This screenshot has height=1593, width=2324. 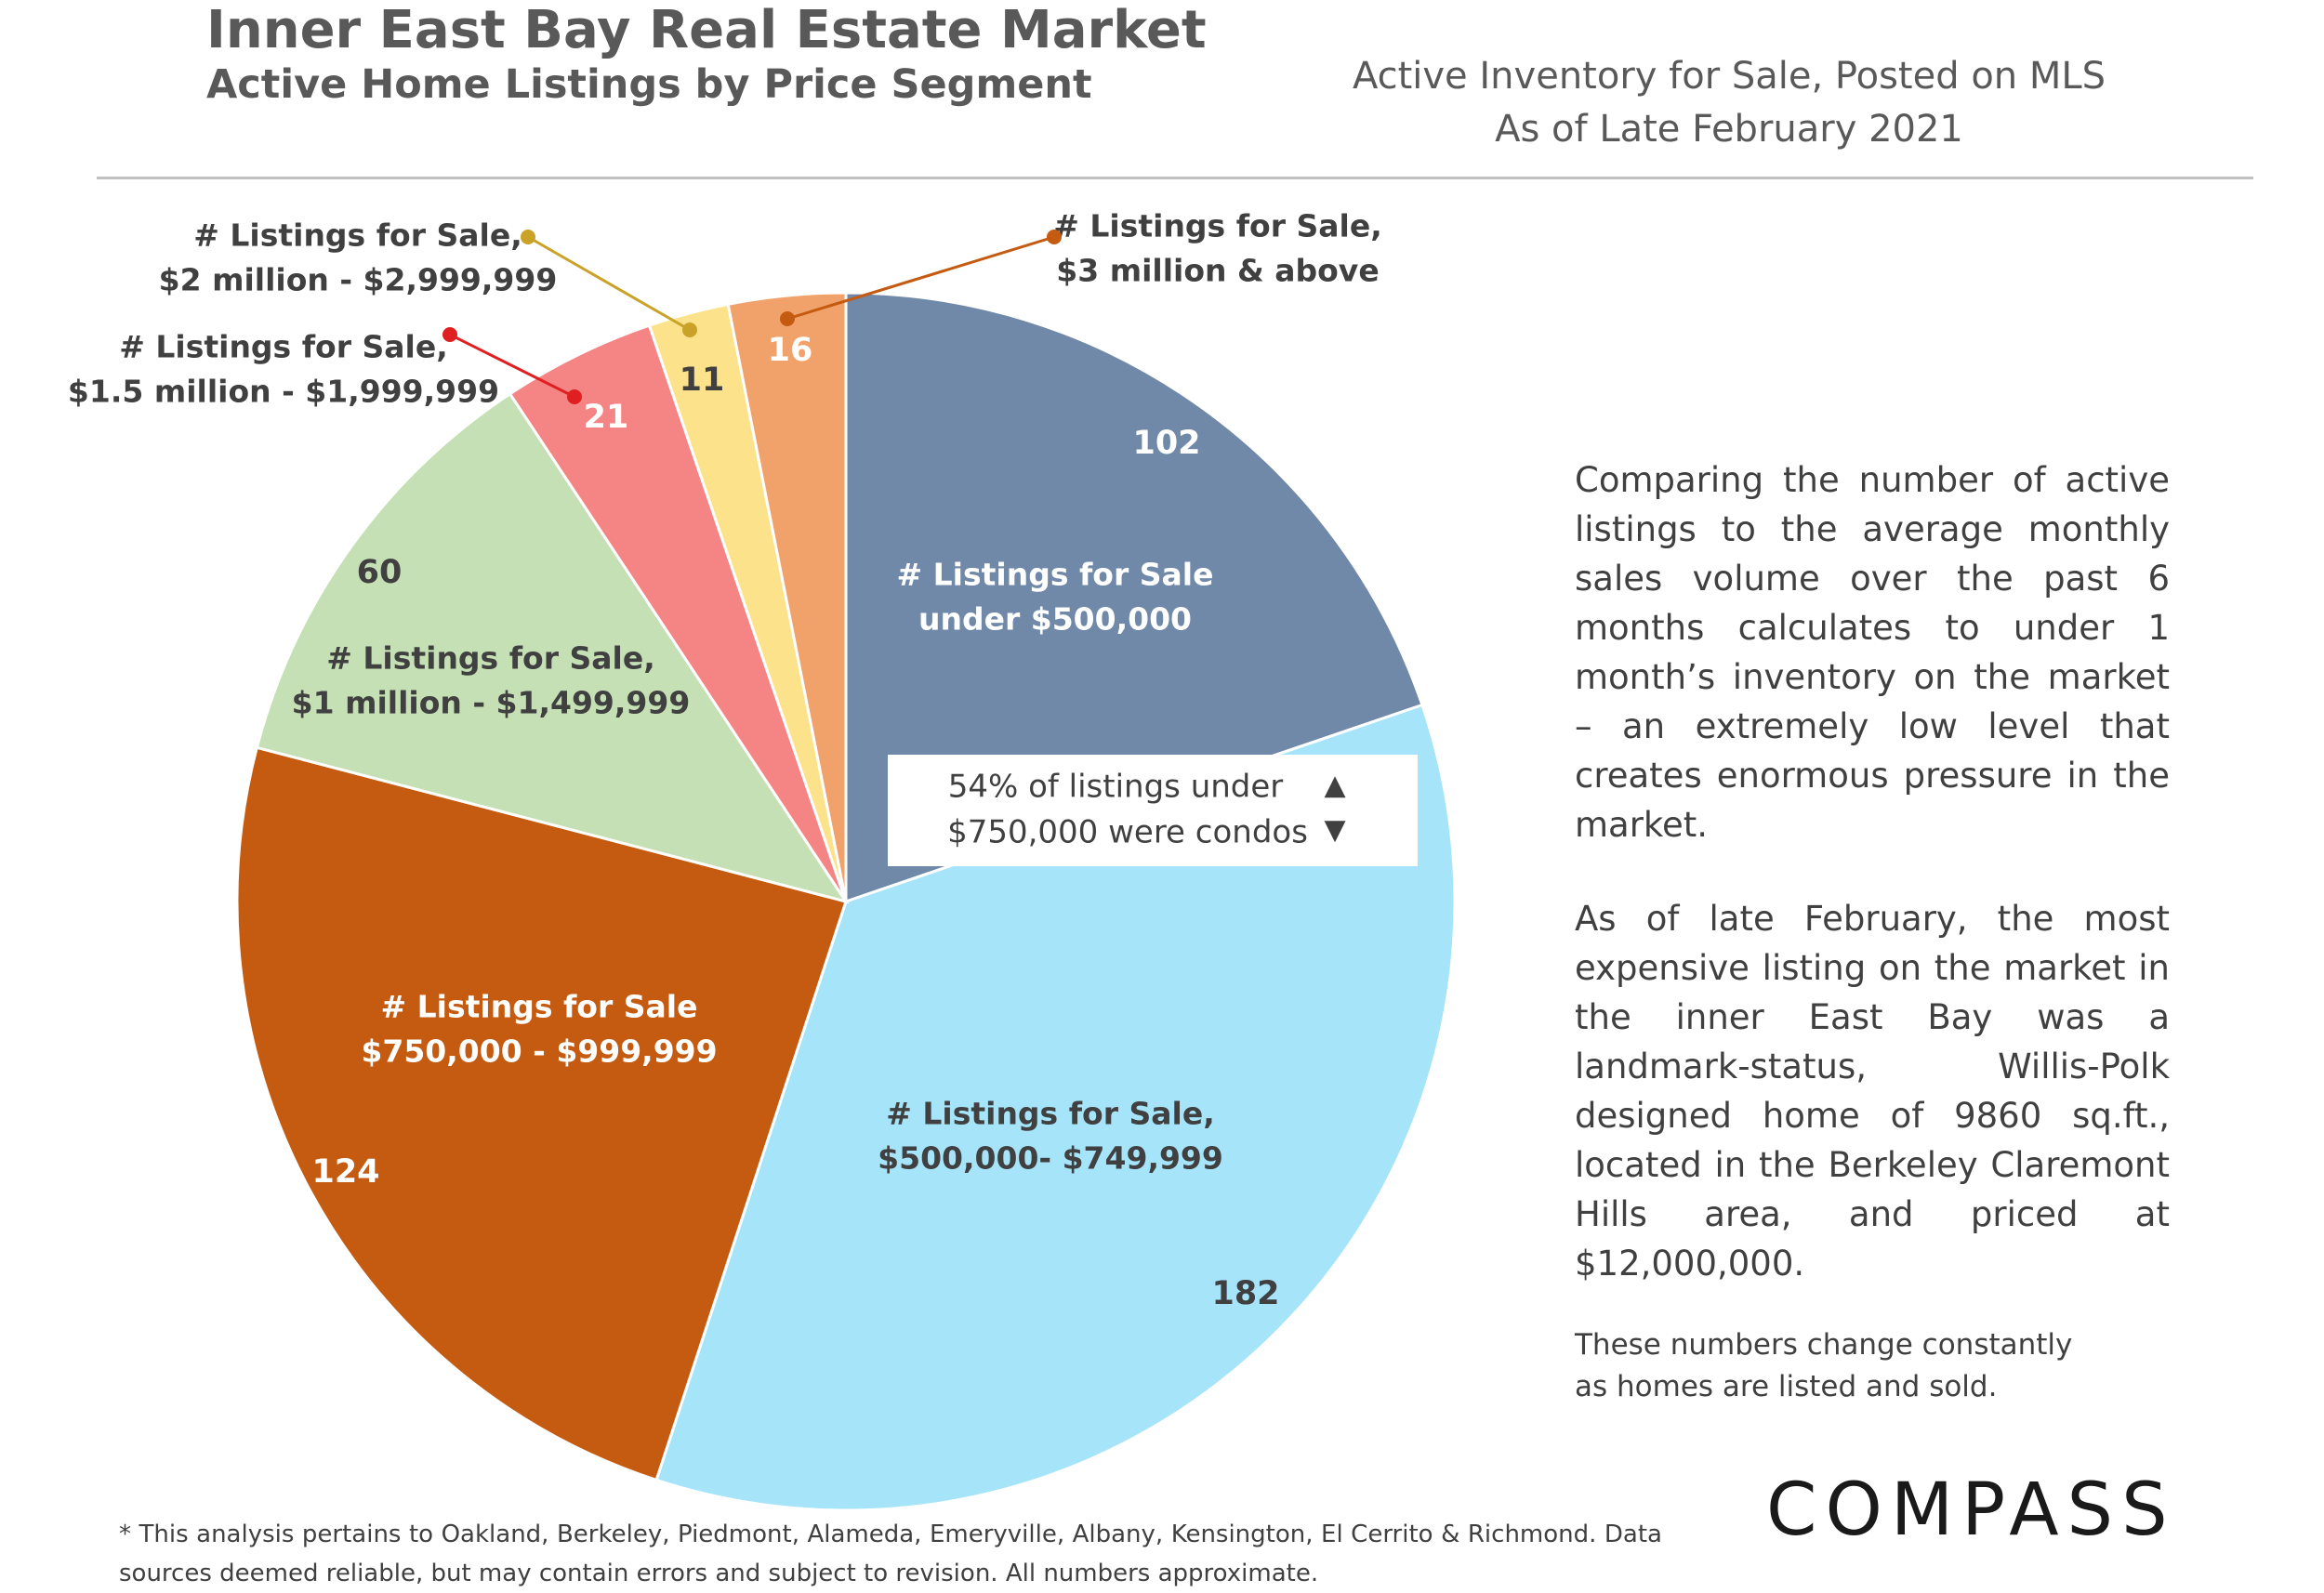 What do you see at coordinates (1334, 830) in the screenshot?
I see `arrow-down-icon: ▼` at bounding box center [1334, 830].